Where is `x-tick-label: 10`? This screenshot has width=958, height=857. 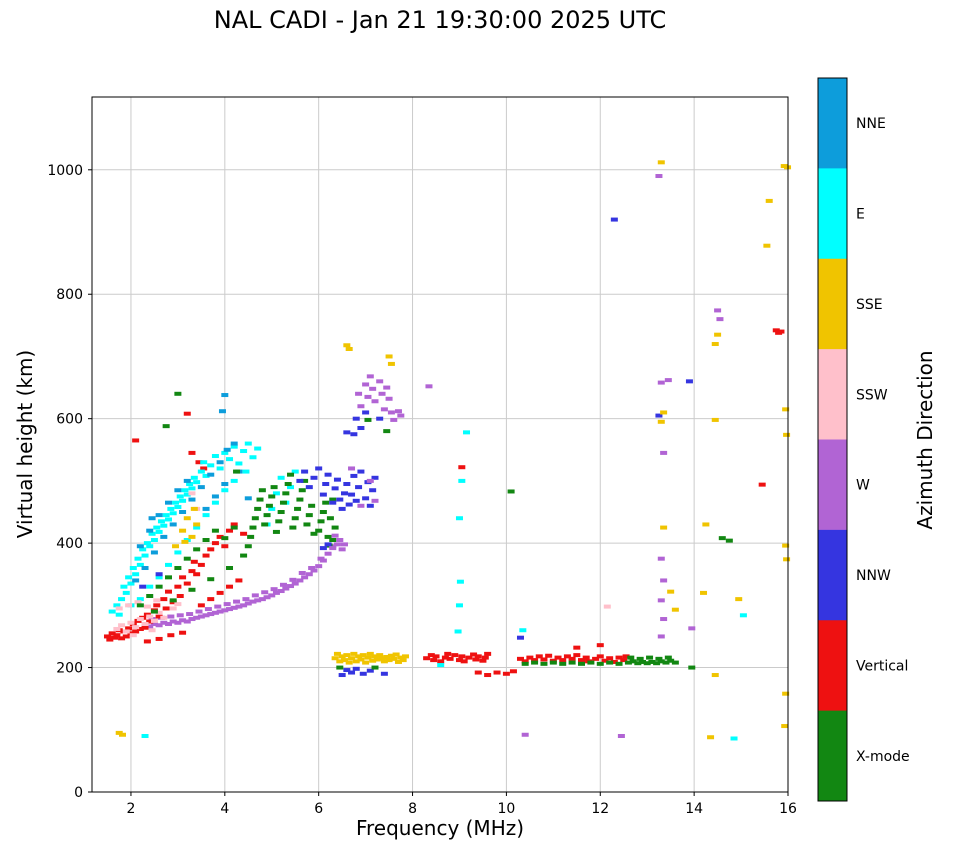 x-tick-label: 10 is located at coordinates (506, 809).